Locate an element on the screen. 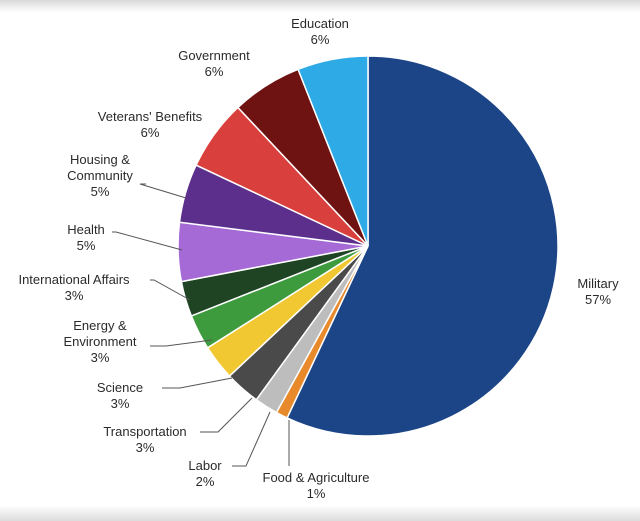 The width and height of the screenshot is (640, 521). slice-label-military: Military 57% is located at coordinates (598, 291).